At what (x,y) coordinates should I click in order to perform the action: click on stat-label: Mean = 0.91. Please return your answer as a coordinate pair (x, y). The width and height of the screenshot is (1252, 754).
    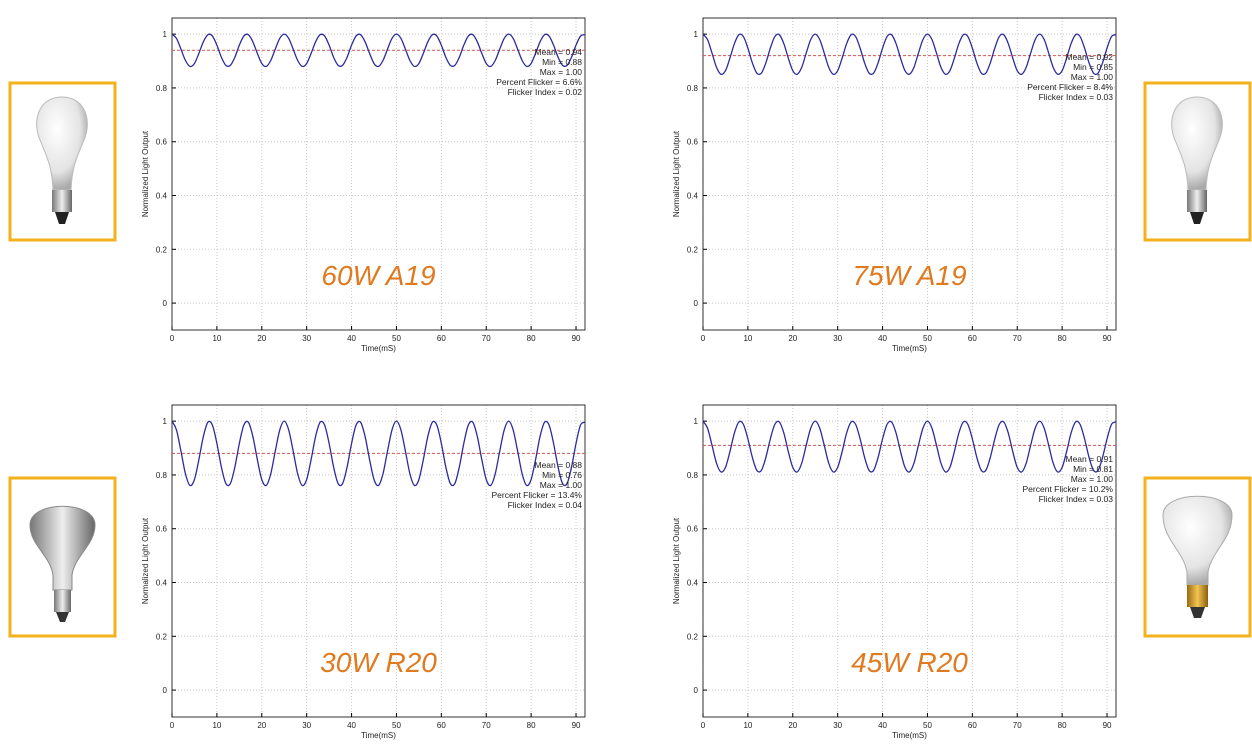
    Looking at the image, I should click on (1090, 459).